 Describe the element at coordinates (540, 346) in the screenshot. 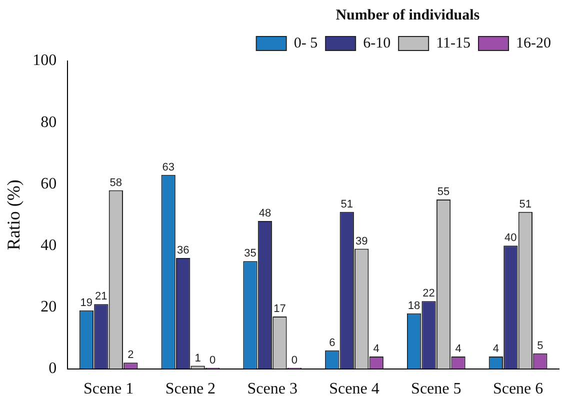

I see `data-label: 5` at that location.